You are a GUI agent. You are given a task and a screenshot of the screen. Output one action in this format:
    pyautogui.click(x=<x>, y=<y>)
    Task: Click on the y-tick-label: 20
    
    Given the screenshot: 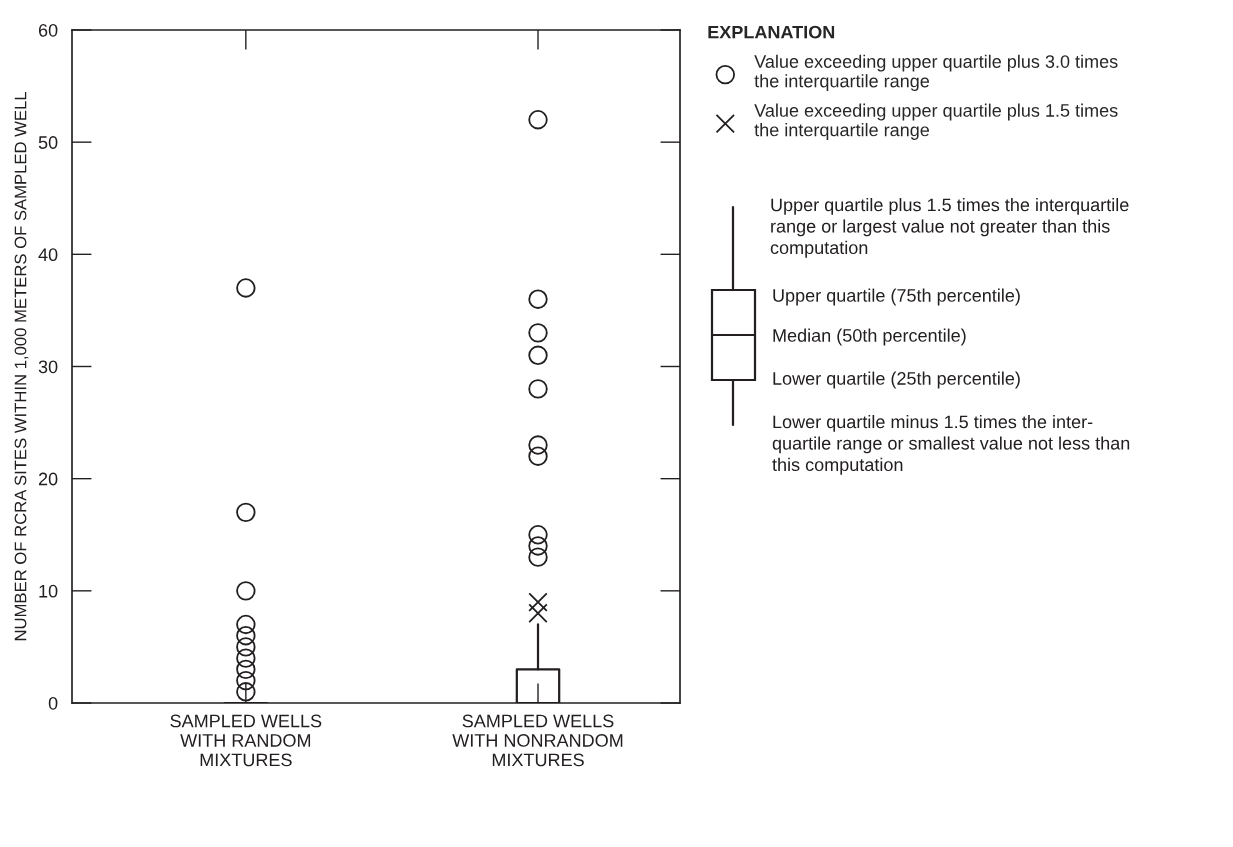 What is the action you would take?
    pyautogui.click(x=48, y=479)
    